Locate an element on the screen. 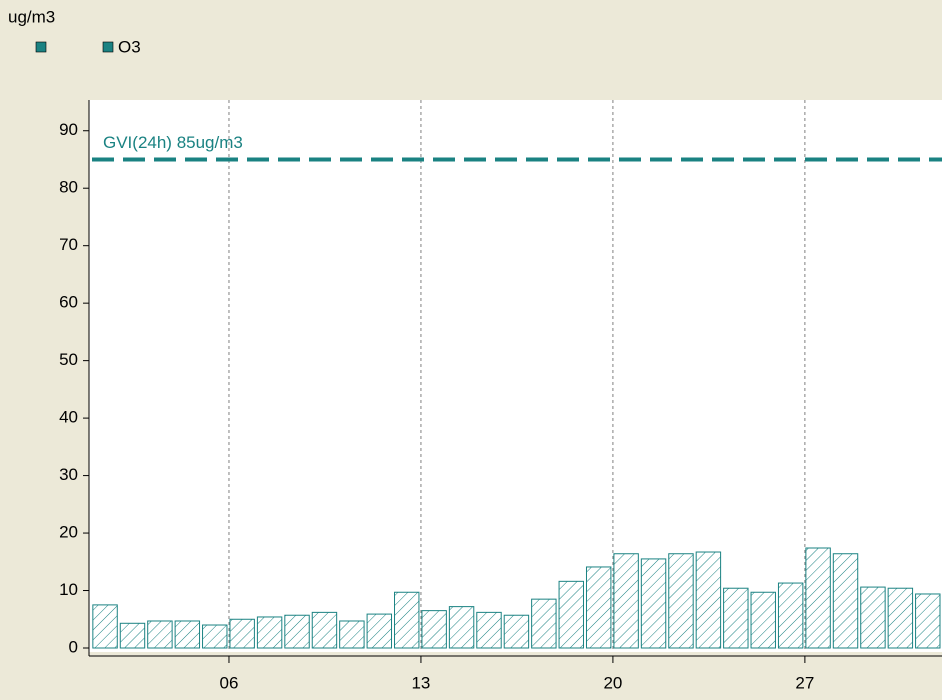 Image resolution: width=942 pixels, height=700 pixels. x-tick-label: 27 is located at coordinates (804, 682).